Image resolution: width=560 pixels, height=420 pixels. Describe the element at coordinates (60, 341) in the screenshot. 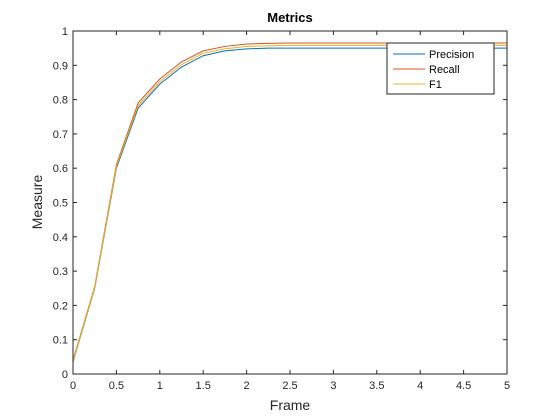

I see `y-tick-label: 0.1` at that location.